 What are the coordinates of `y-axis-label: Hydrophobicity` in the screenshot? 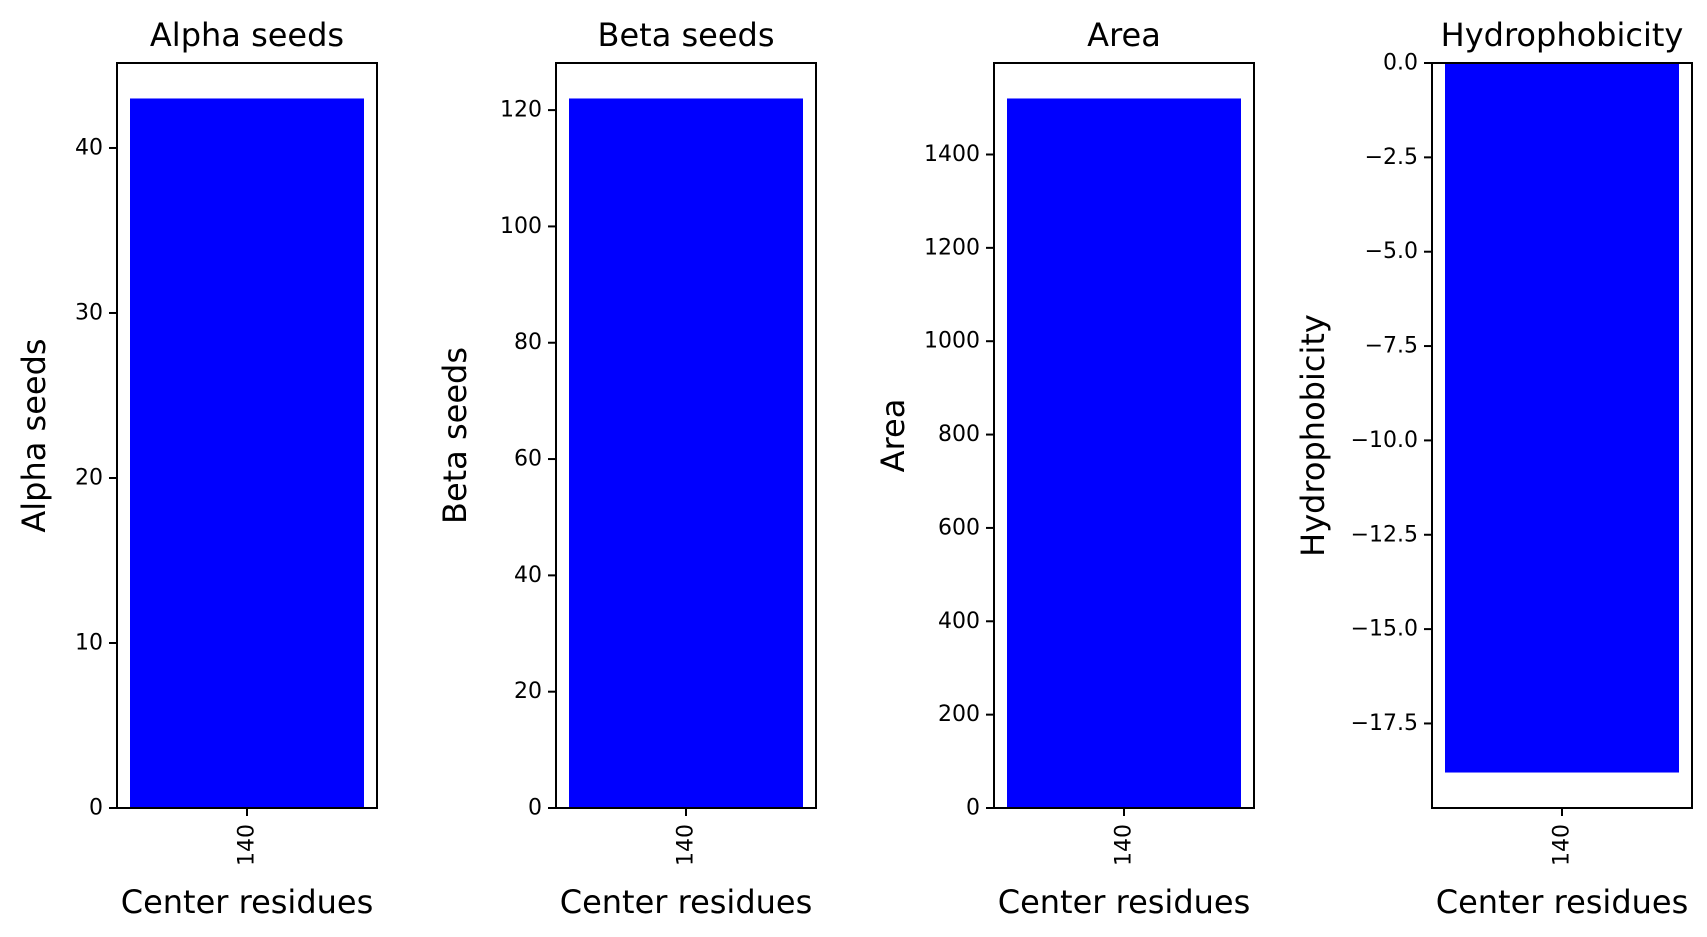 It's located at (1313, 435).